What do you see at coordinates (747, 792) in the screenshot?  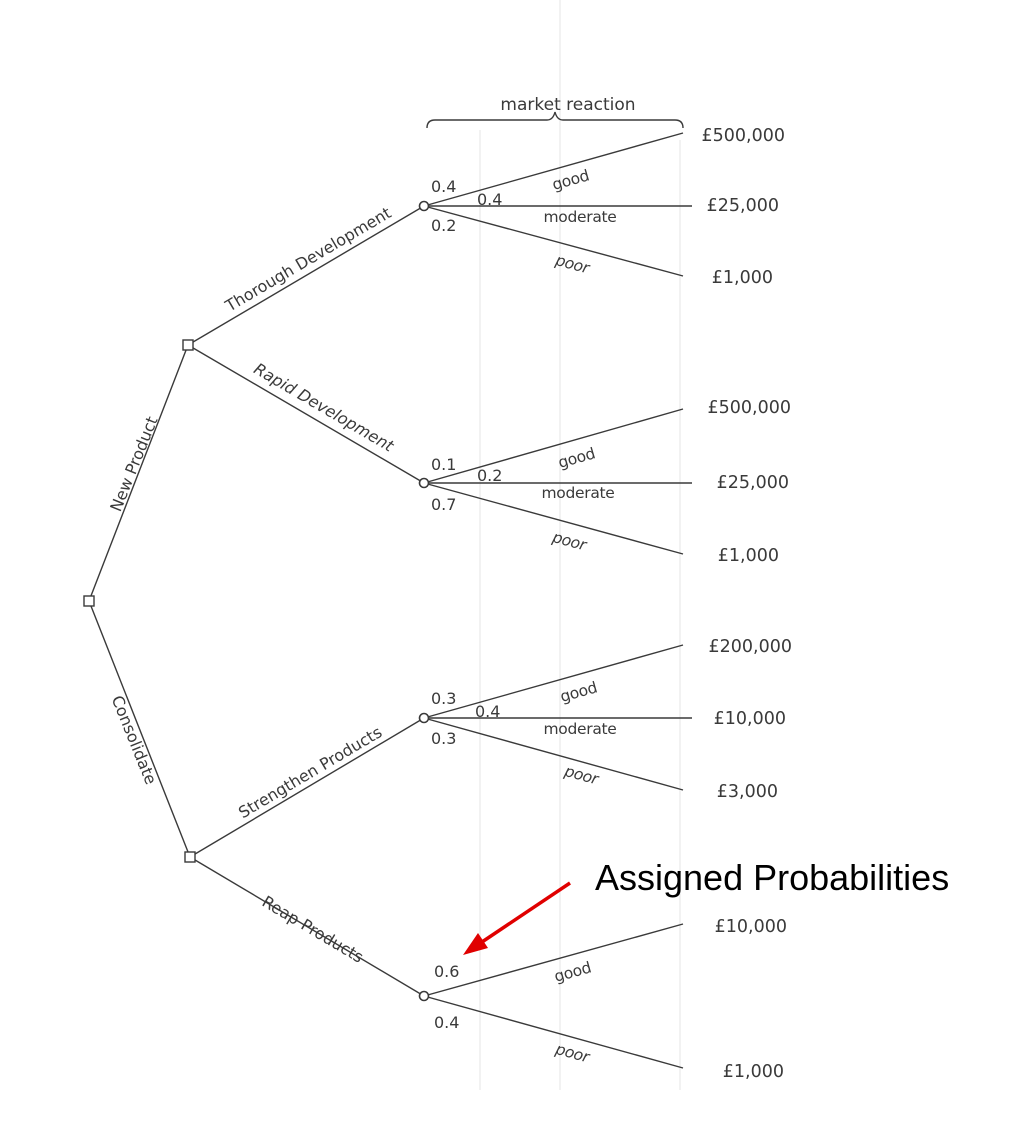 I see `payoff-value: £3,000` at bounding box center [747, 792].